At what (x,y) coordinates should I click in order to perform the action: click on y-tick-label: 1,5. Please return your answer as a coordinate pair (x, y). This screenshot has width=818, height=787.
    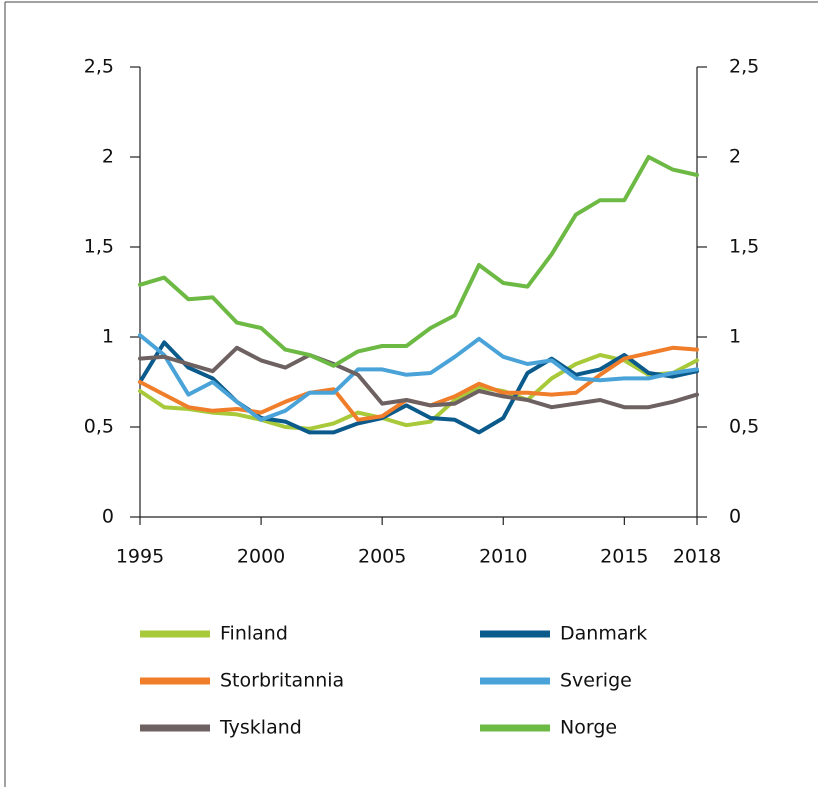
    Looking at the image, I should click on (99, 247).